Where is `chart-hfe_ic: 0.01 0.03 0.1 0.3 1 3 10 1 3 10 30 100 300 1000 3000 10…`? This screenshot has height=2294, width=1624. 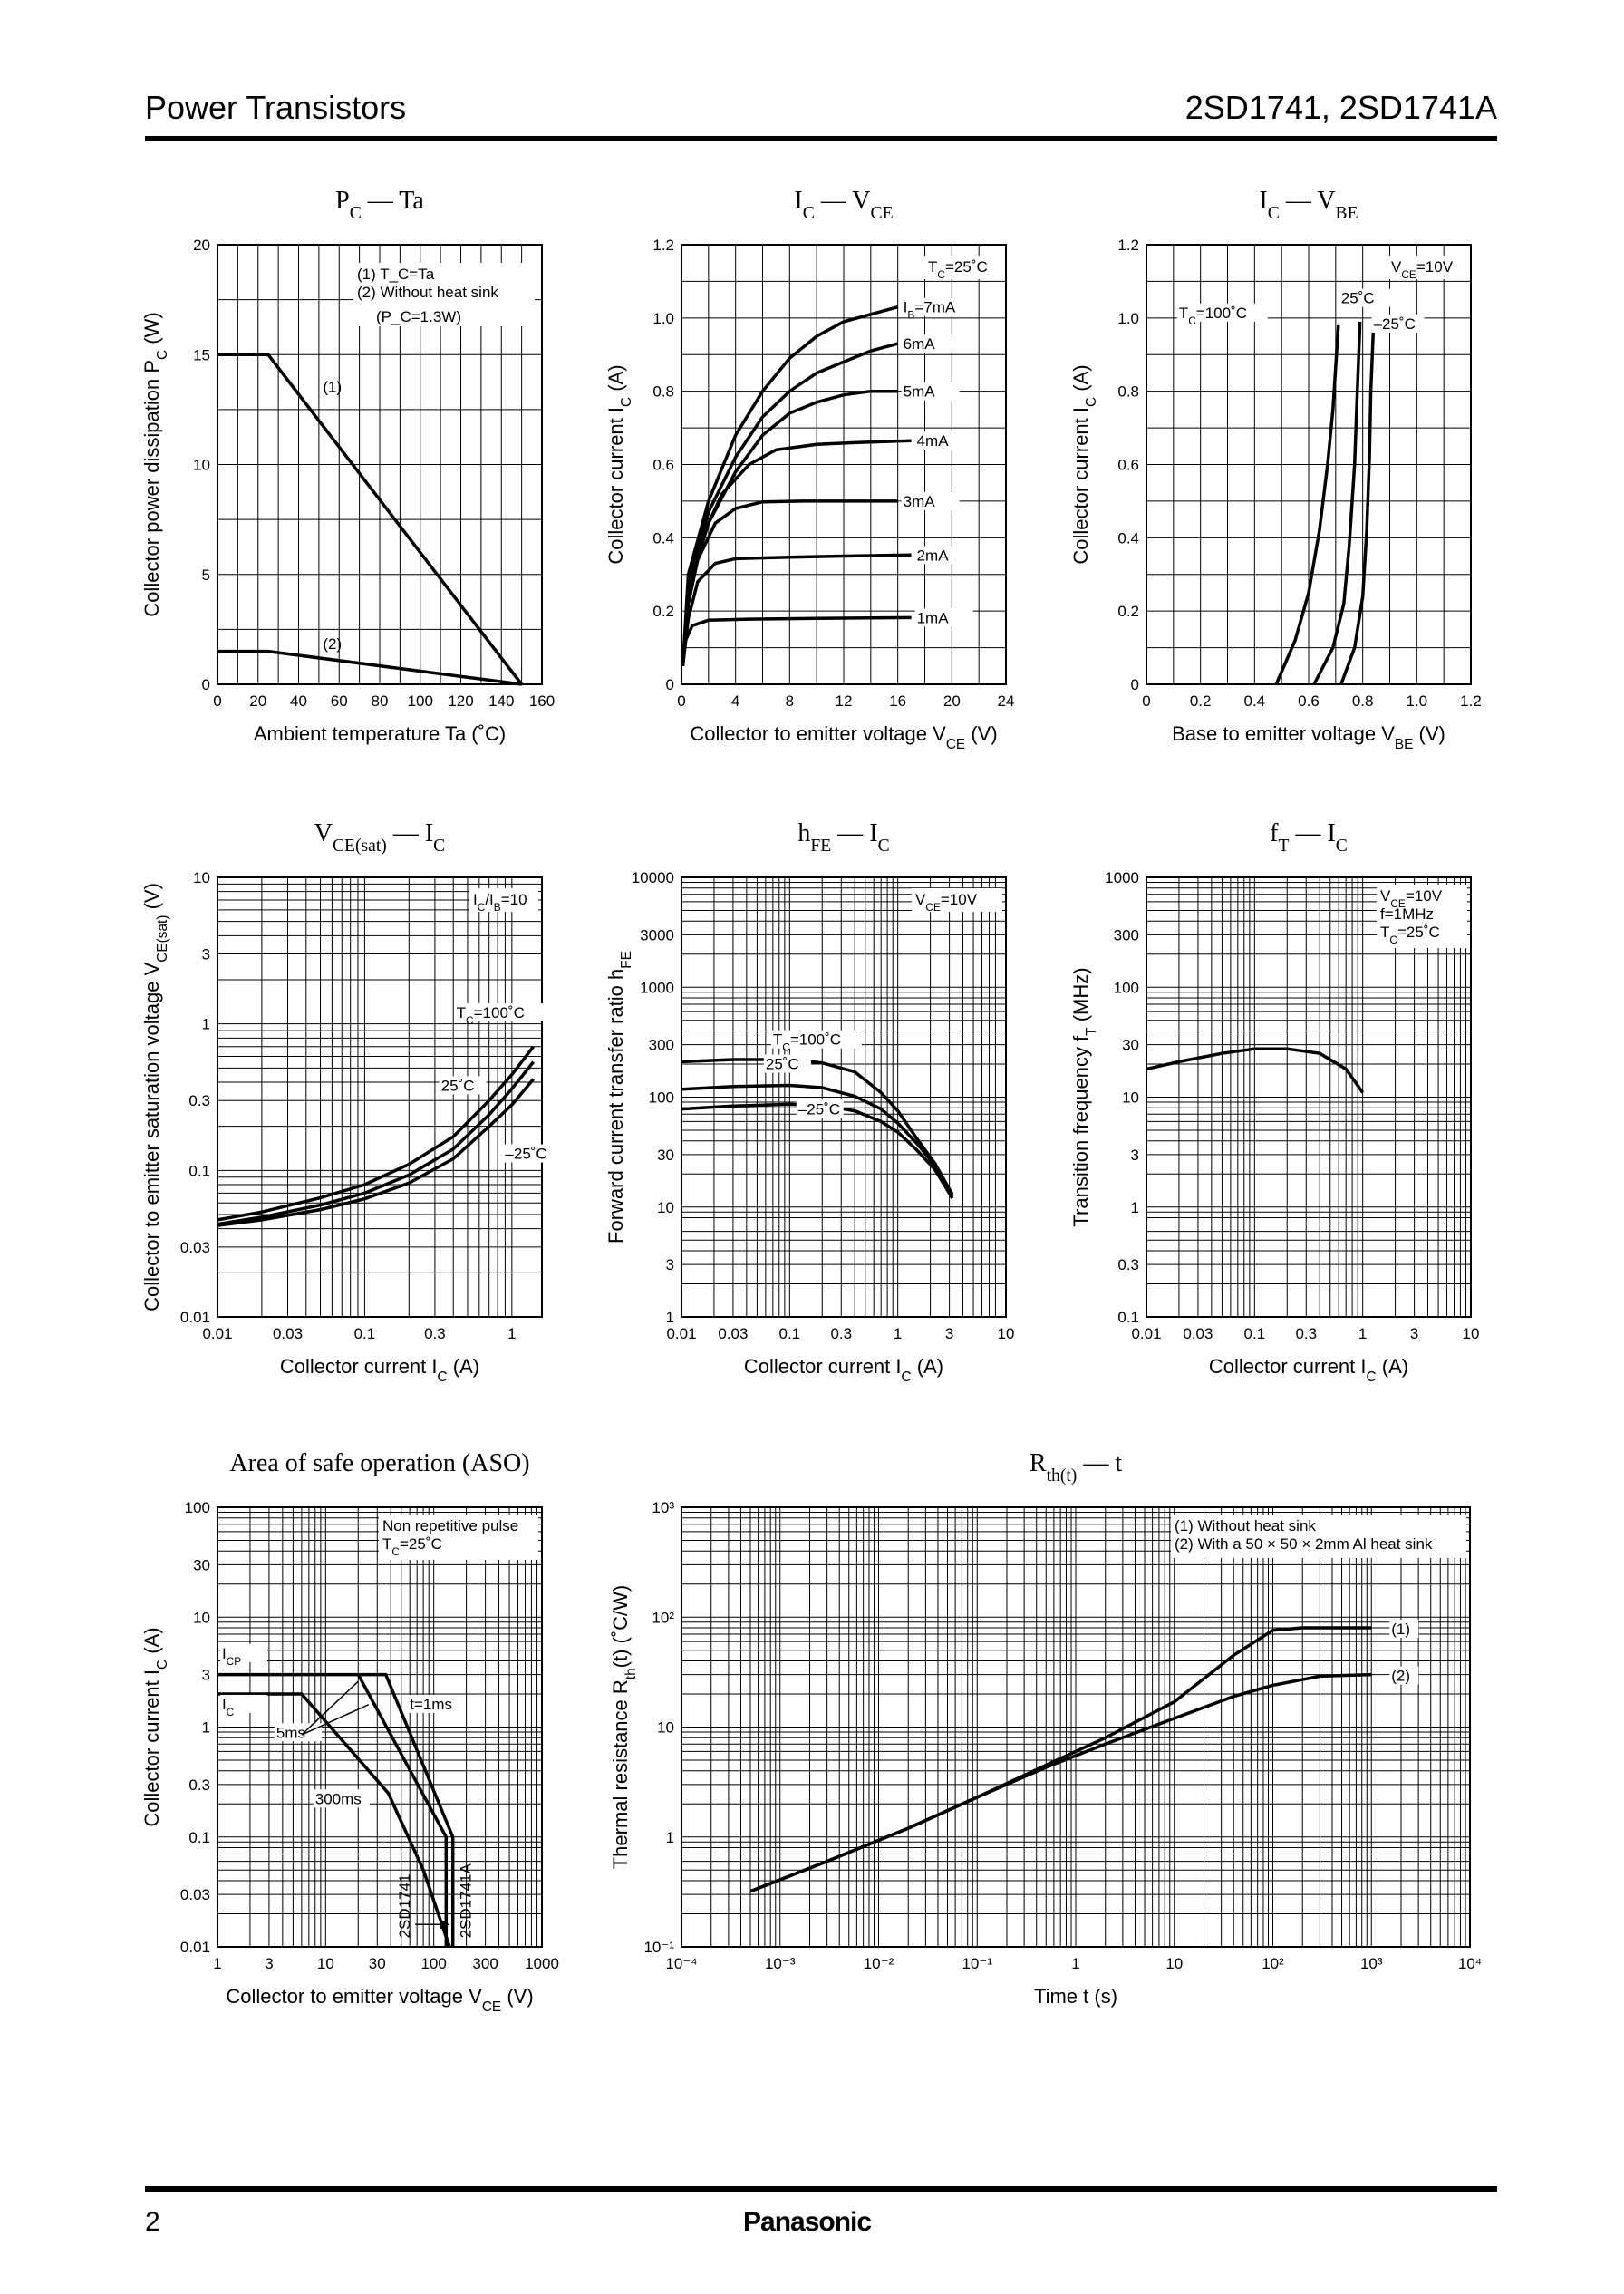 chart-hfe_ic: 0.01 0.03 0.1 0.3 1 3 10 1 3 10 30 100 300 1000 3000 10… is located at coordinates (809, 1102).